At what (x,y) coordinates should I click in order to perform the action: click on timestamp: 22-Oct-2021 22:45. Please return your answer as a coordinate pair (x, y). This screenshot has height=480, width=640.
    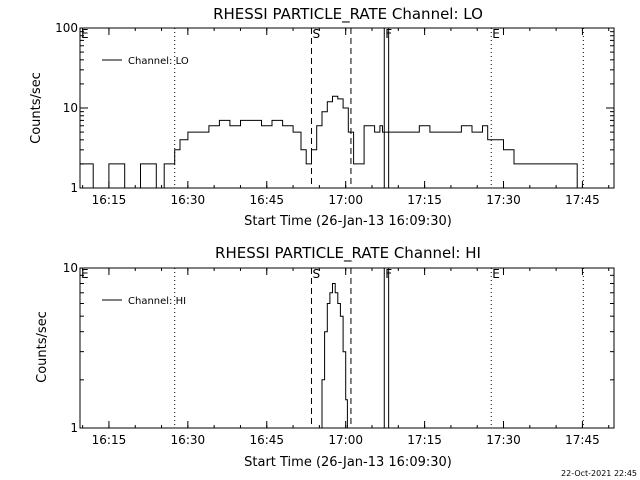
    Looking at the image, I should click on (599, 473).